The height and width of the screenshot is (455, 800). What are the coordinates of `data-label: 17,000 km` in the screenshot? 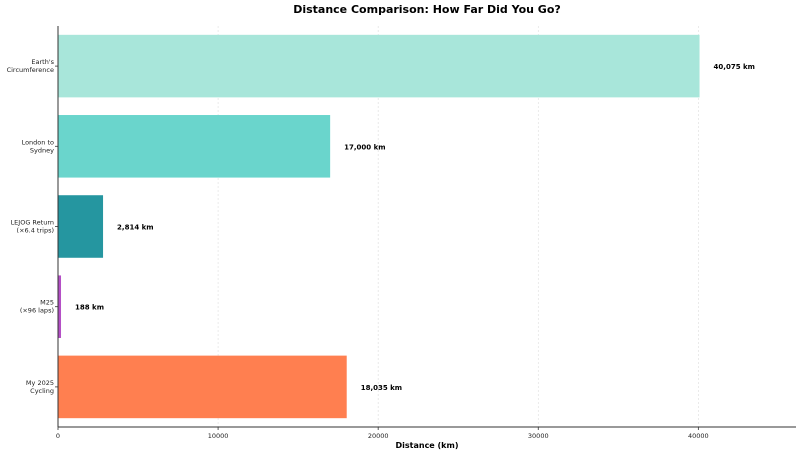 It's located at (364, 147).